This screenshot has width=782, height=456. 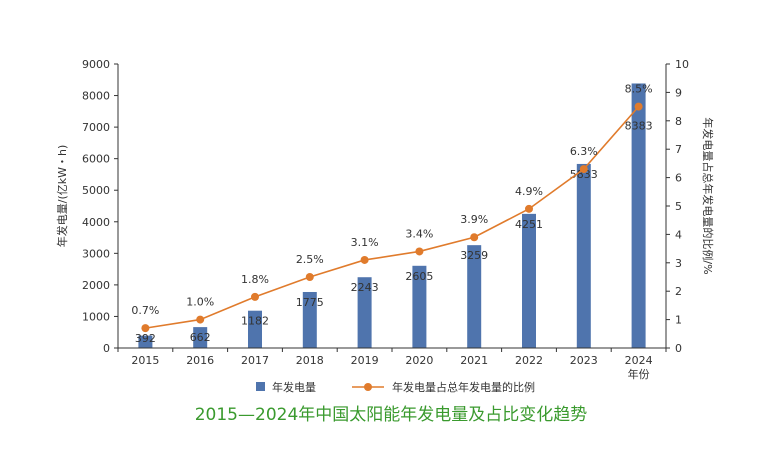 I want to click on bar-value-label-2019: 2243, so click(x=365, y=287).